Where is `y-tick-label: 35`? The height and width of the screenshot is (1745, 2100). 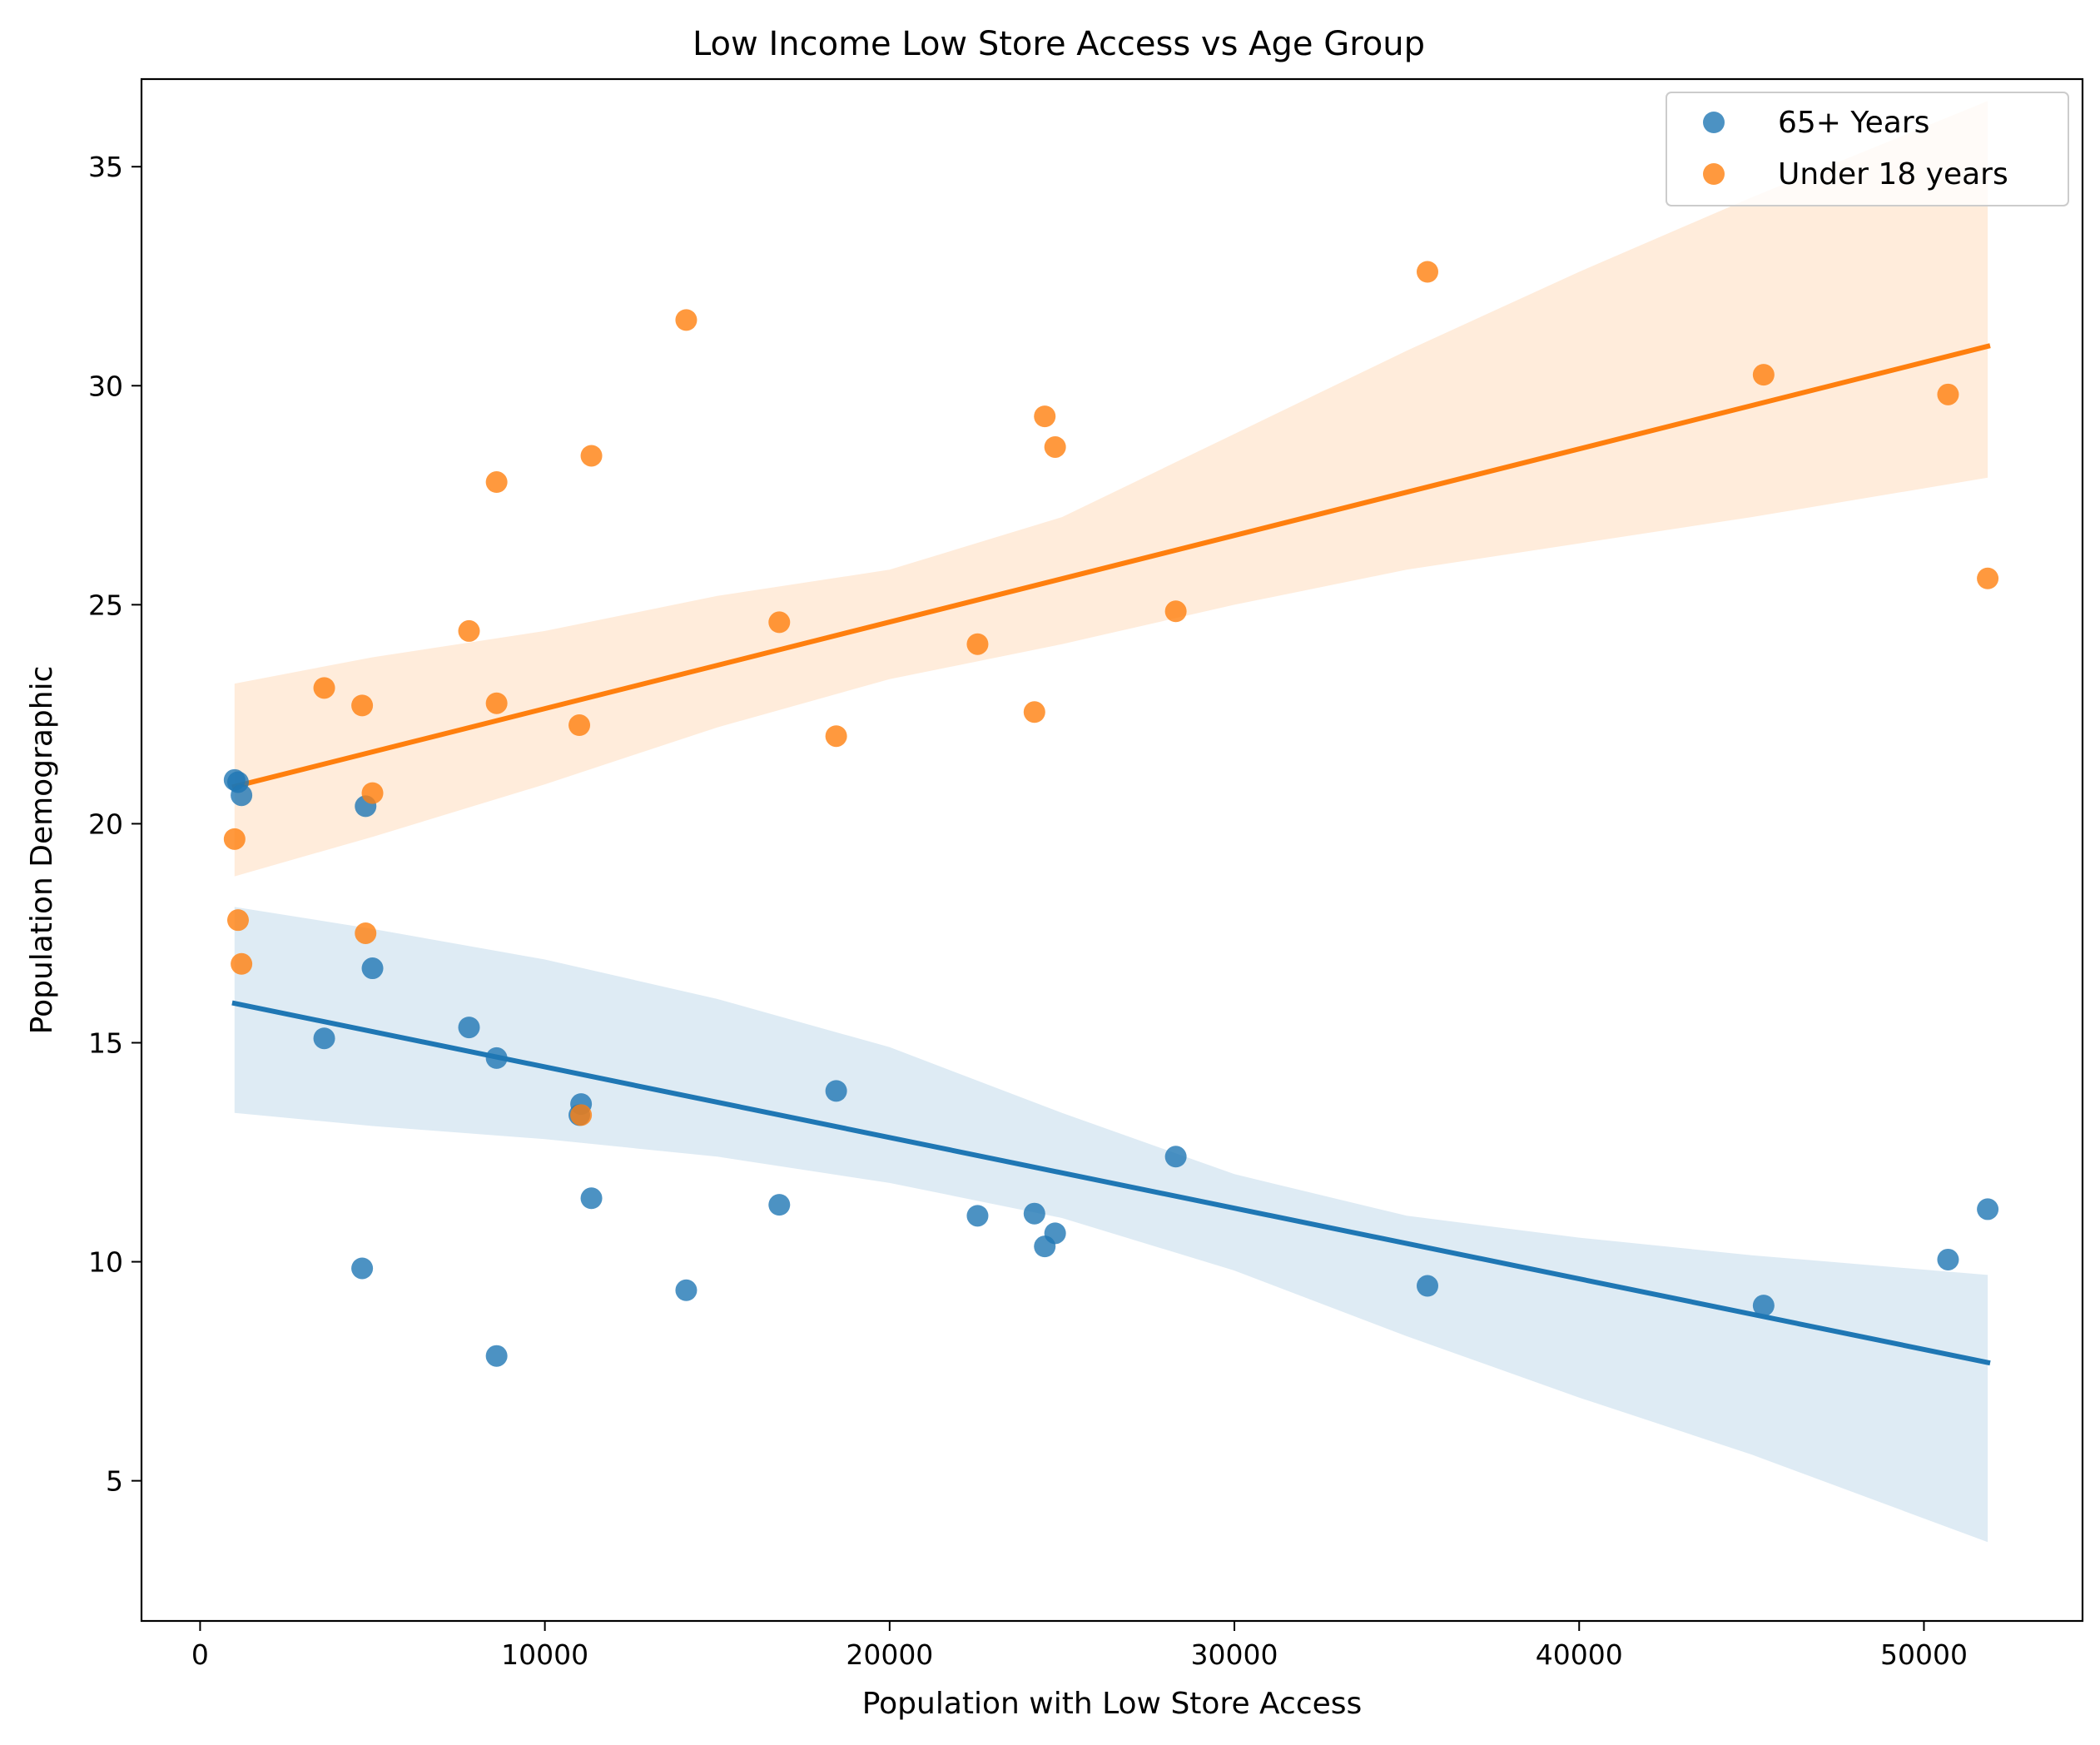 y-tick-label: 35 is located at coordinates (106, 167).